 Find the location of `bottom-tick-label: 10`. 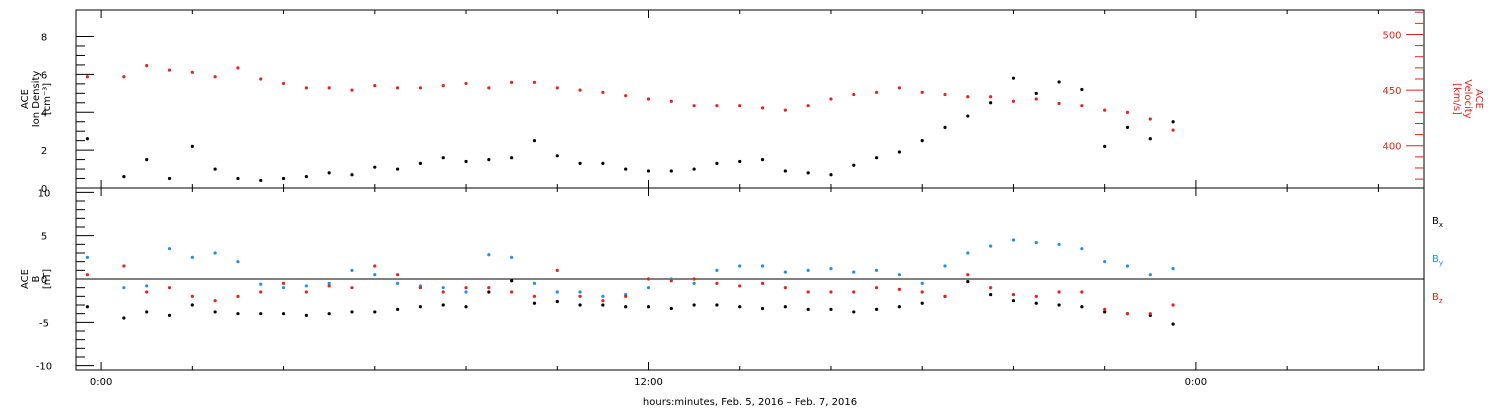

bottom-tick-label: 10 is located at coordinates (44, 193).